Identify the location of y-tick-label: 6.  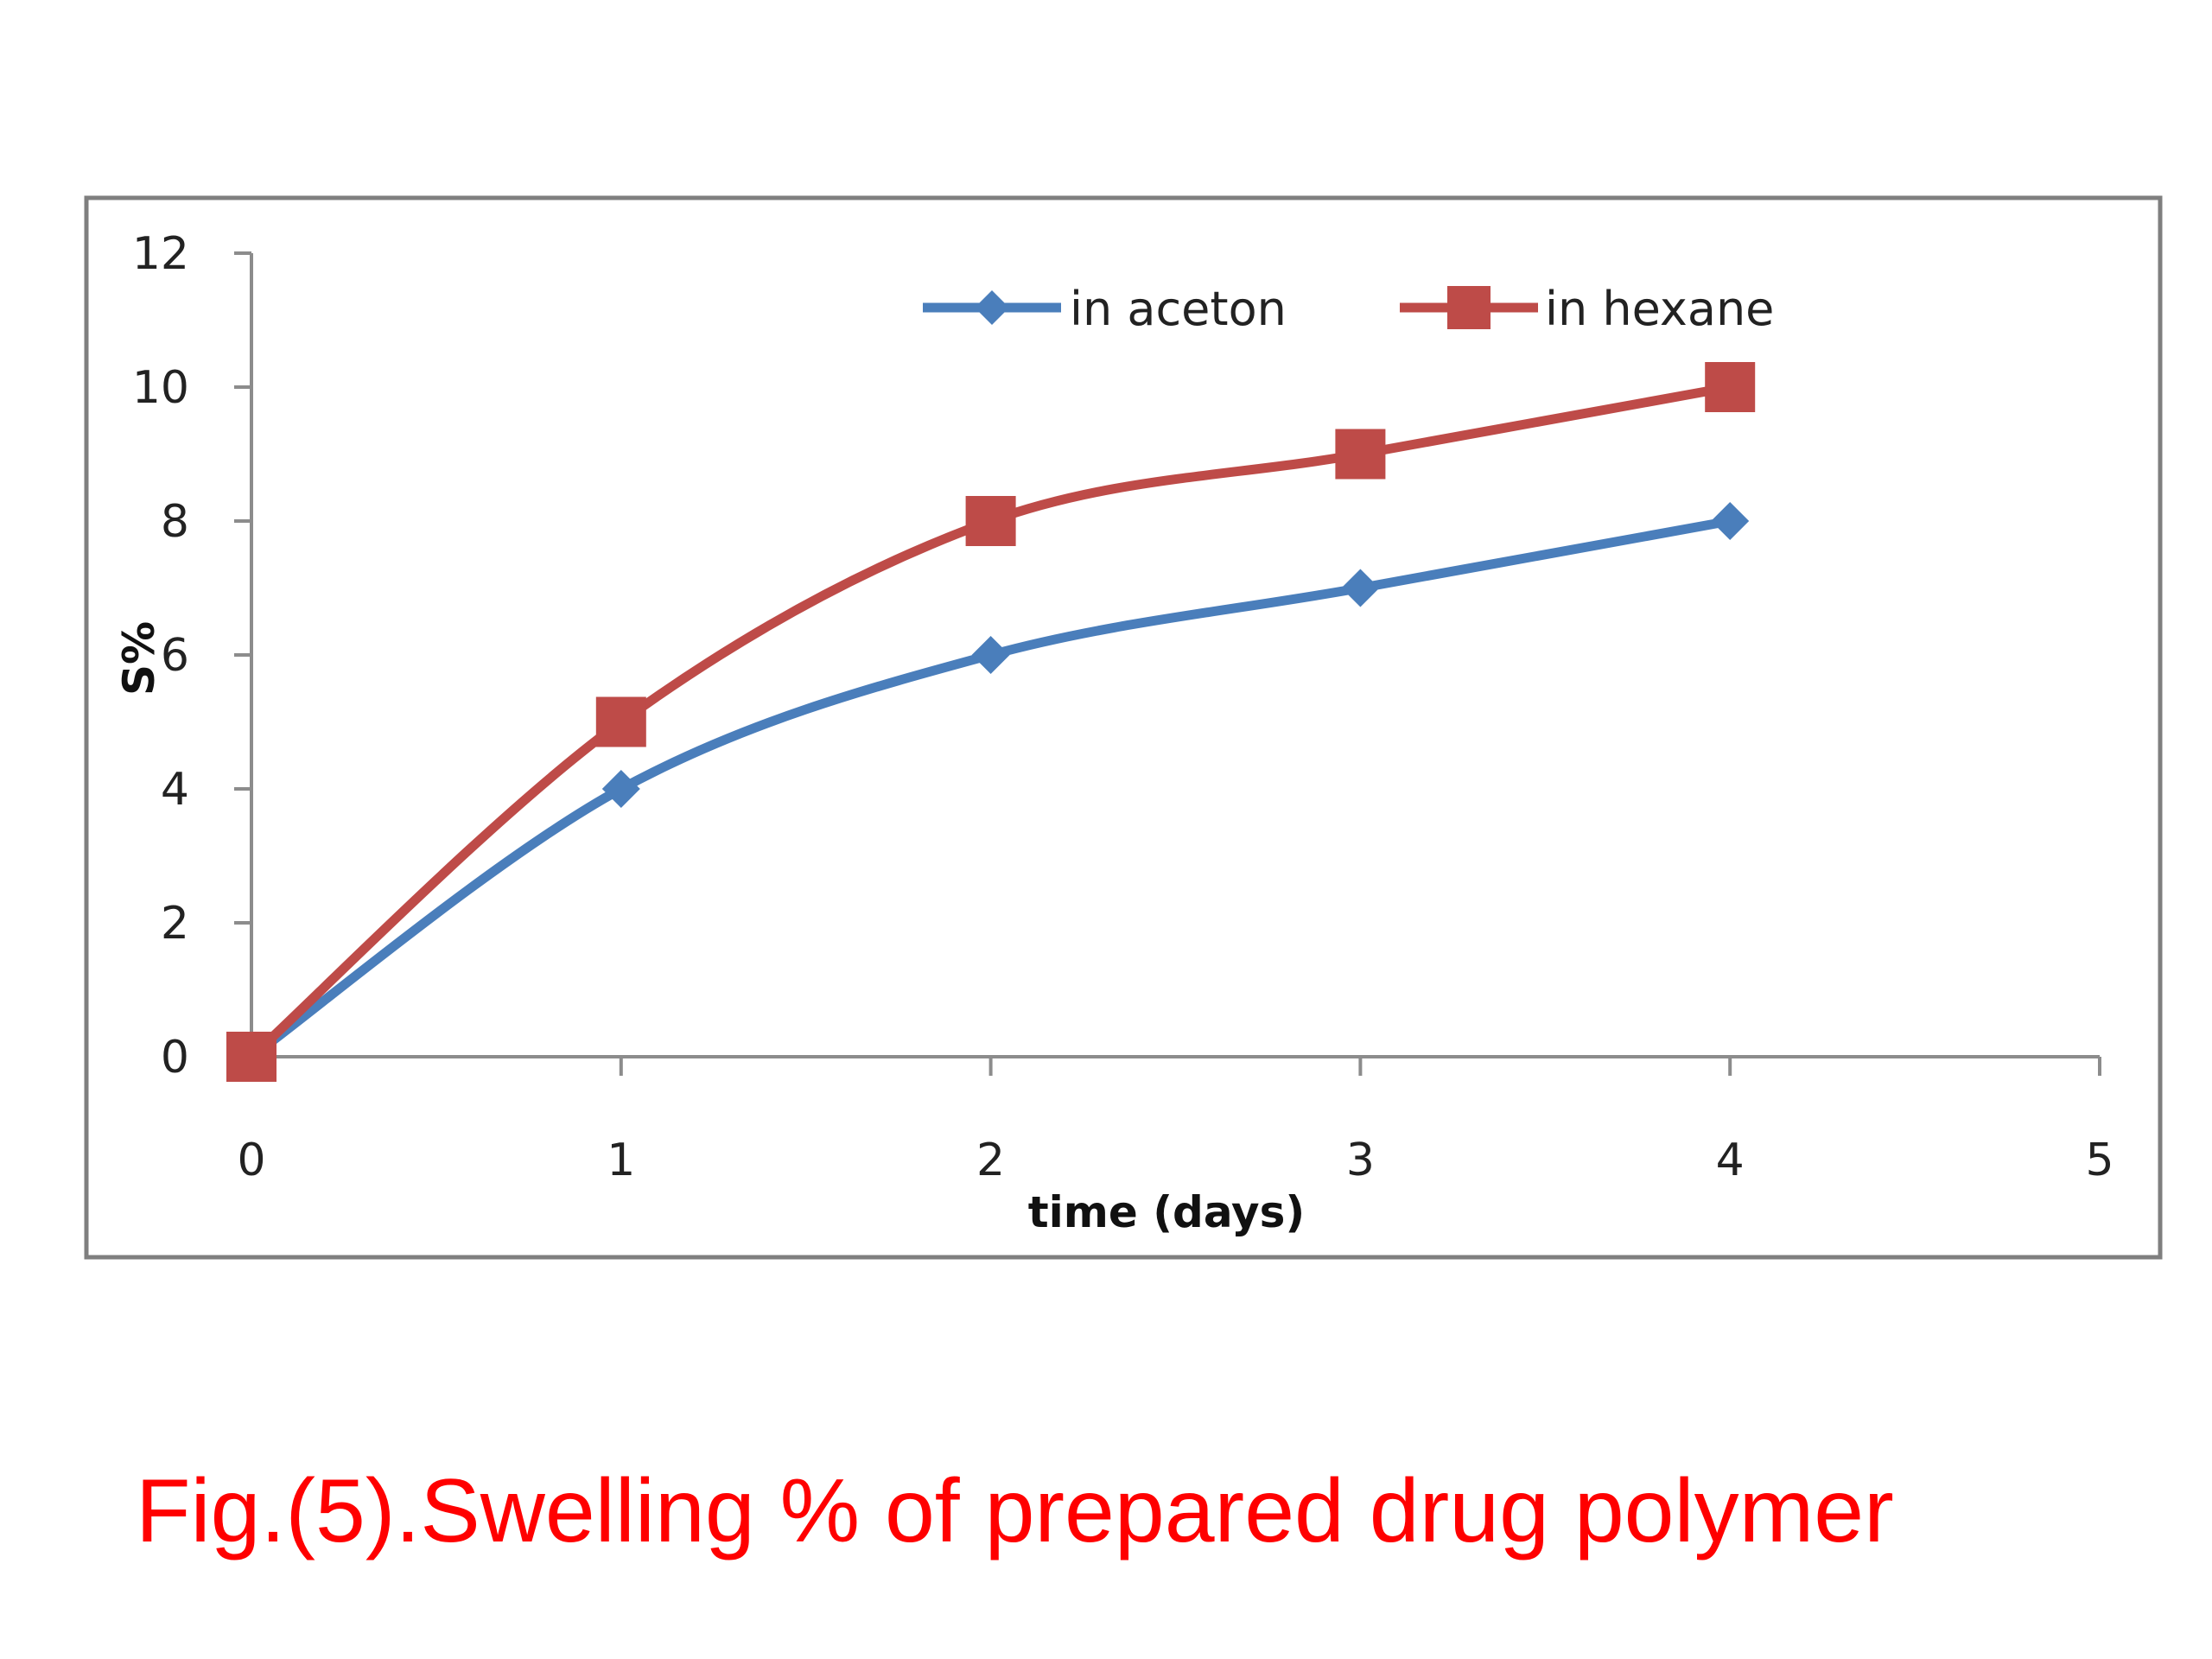
(175, 656).